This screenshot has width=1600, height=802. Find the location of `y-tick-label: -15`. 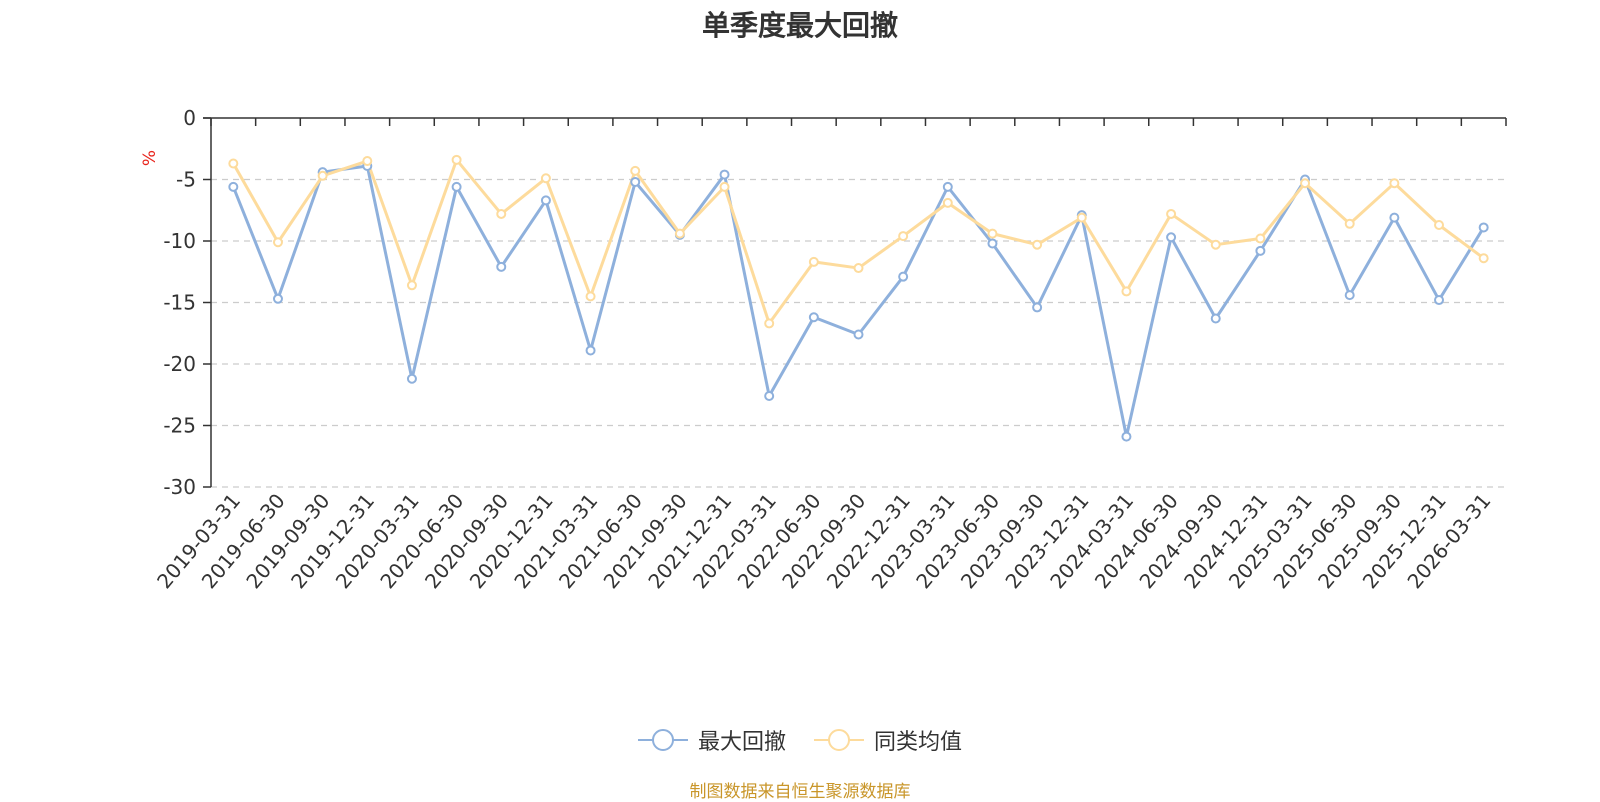

y-tick-label: -15 is located at coordinates (179, 303).